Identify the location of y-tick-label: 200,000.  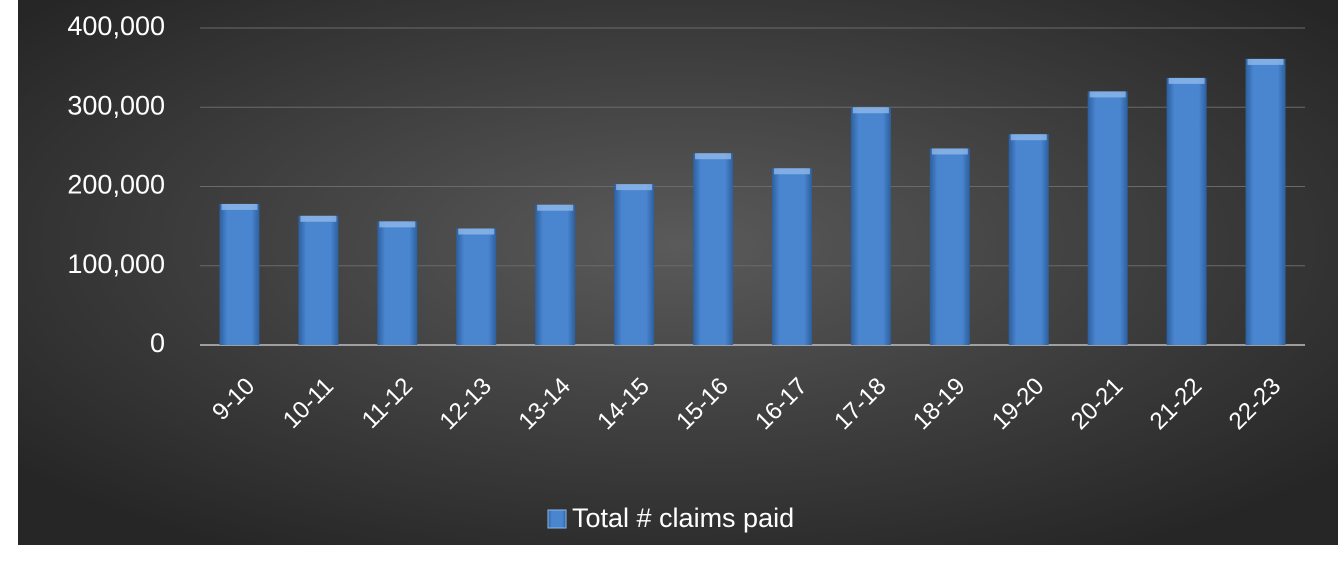
(116, 185).